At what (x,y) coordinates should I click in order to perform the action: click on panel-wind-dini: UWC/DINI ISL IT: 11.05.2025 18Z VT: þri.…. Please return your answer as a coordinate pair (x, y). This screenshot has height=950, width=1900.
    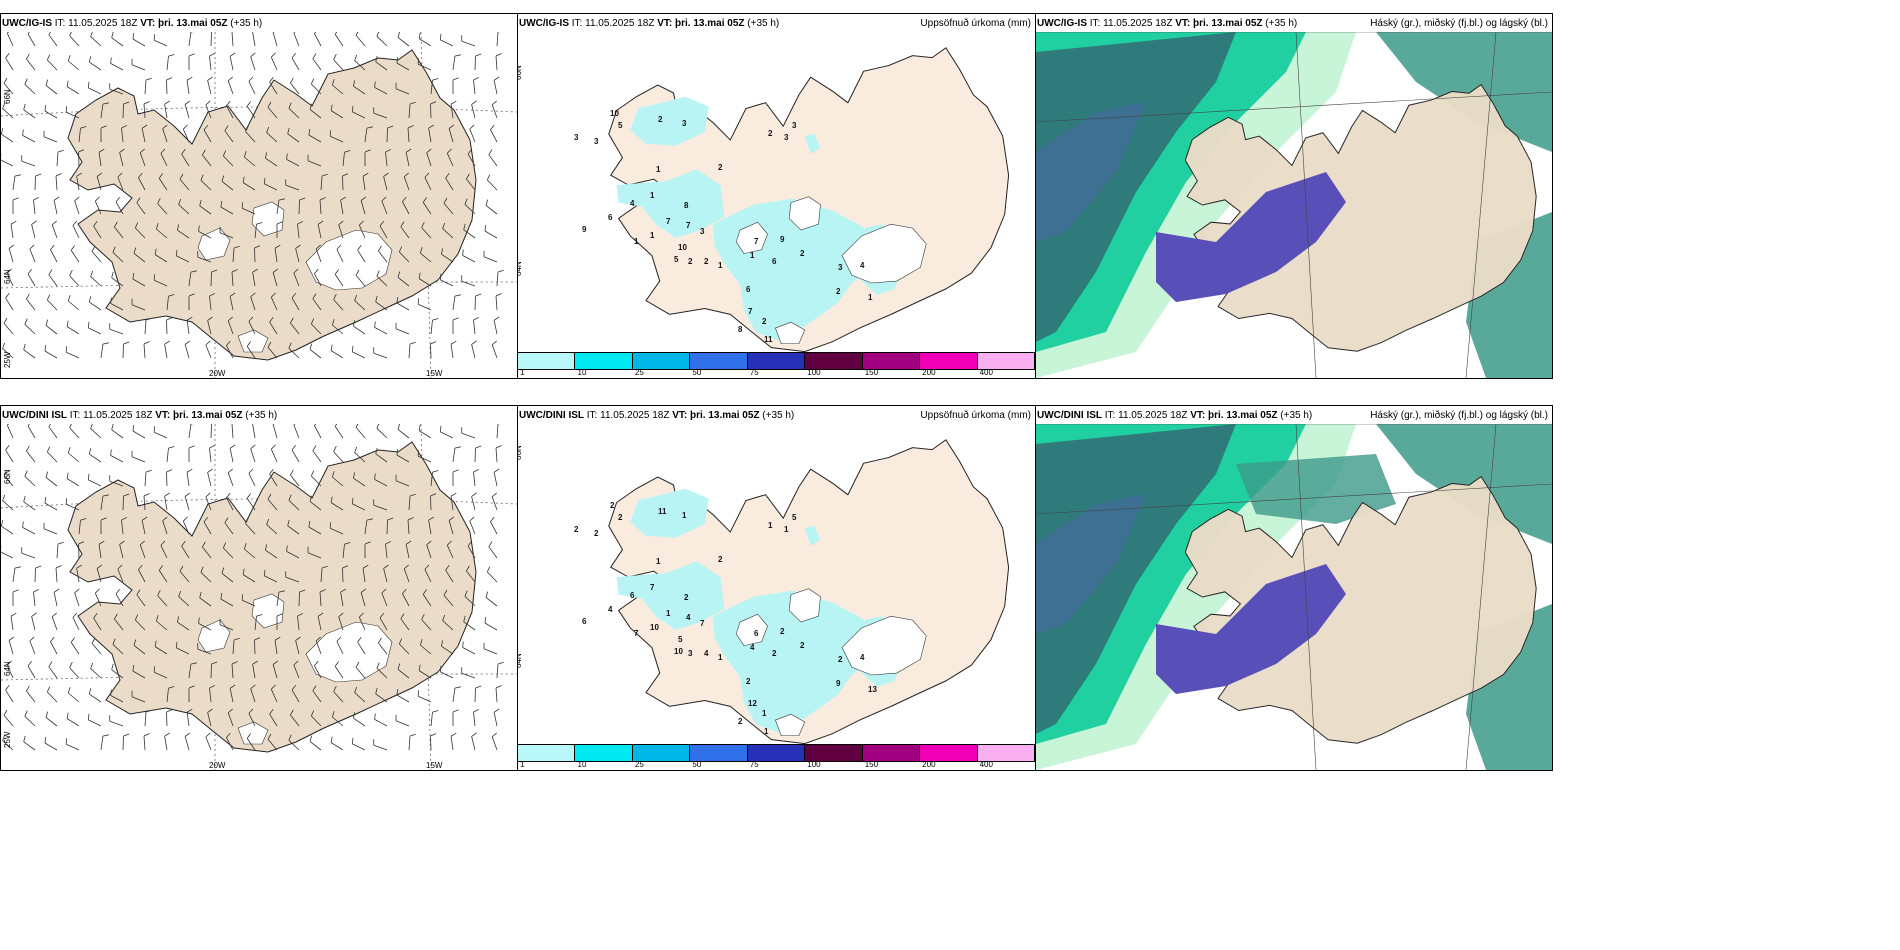
    Looking at the image, I should click on (259, 588).